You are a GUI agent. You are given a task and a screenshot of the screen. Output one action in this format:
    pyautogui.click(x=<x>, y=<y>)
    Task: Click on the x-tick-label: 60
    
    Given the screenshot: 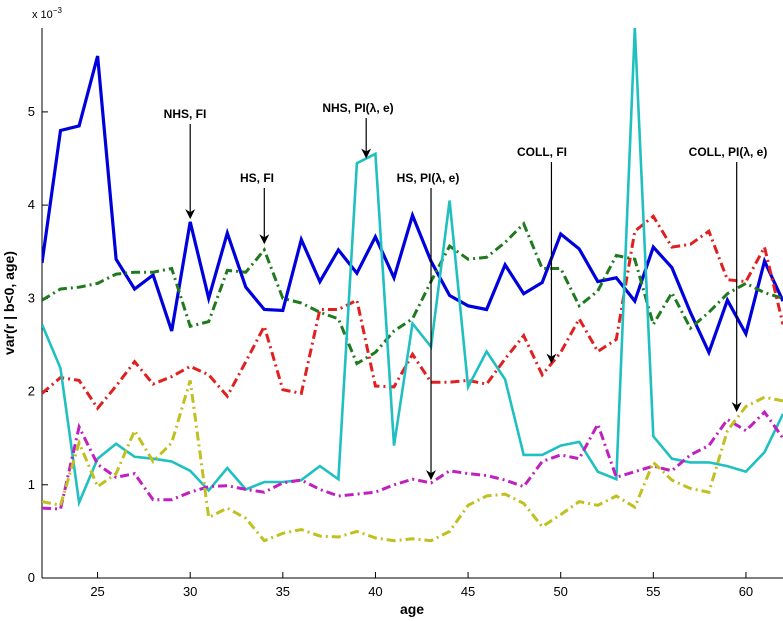 What is the action you would take?
    pyautogui.click(x=746, y=591)
    